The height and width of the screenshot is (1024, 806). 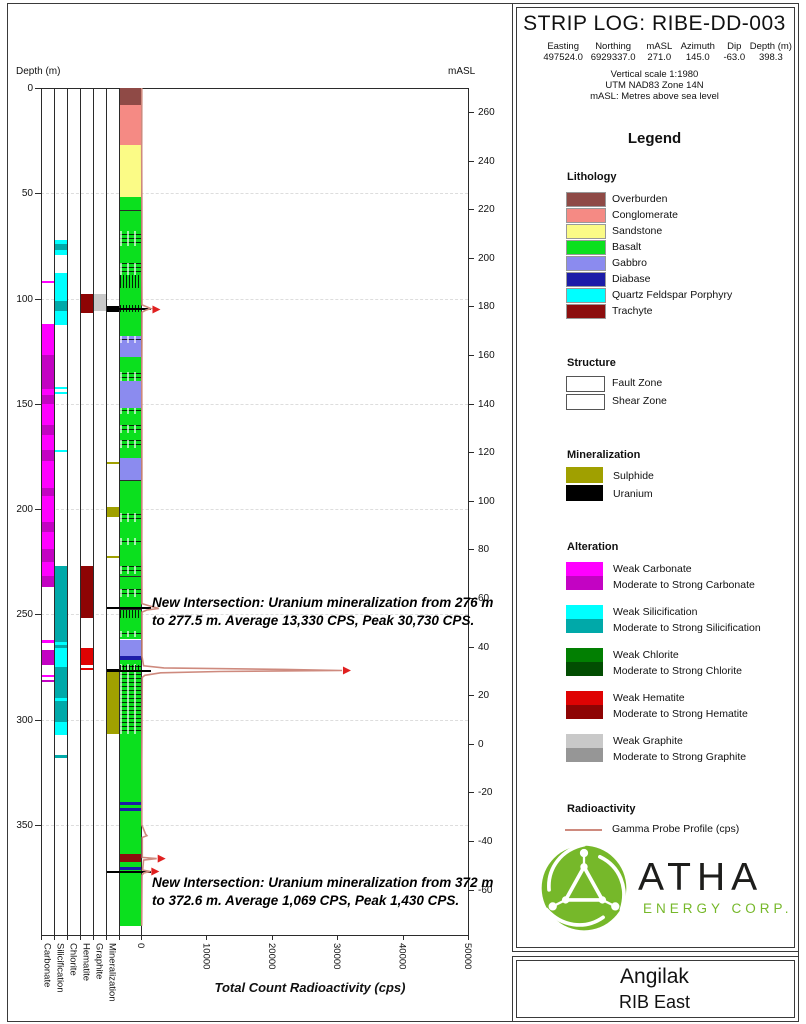 What do you see at coordinates (486, 112) in the screenshot?
I see `masl-tick-label: 260` at bounding box center [486, 112].